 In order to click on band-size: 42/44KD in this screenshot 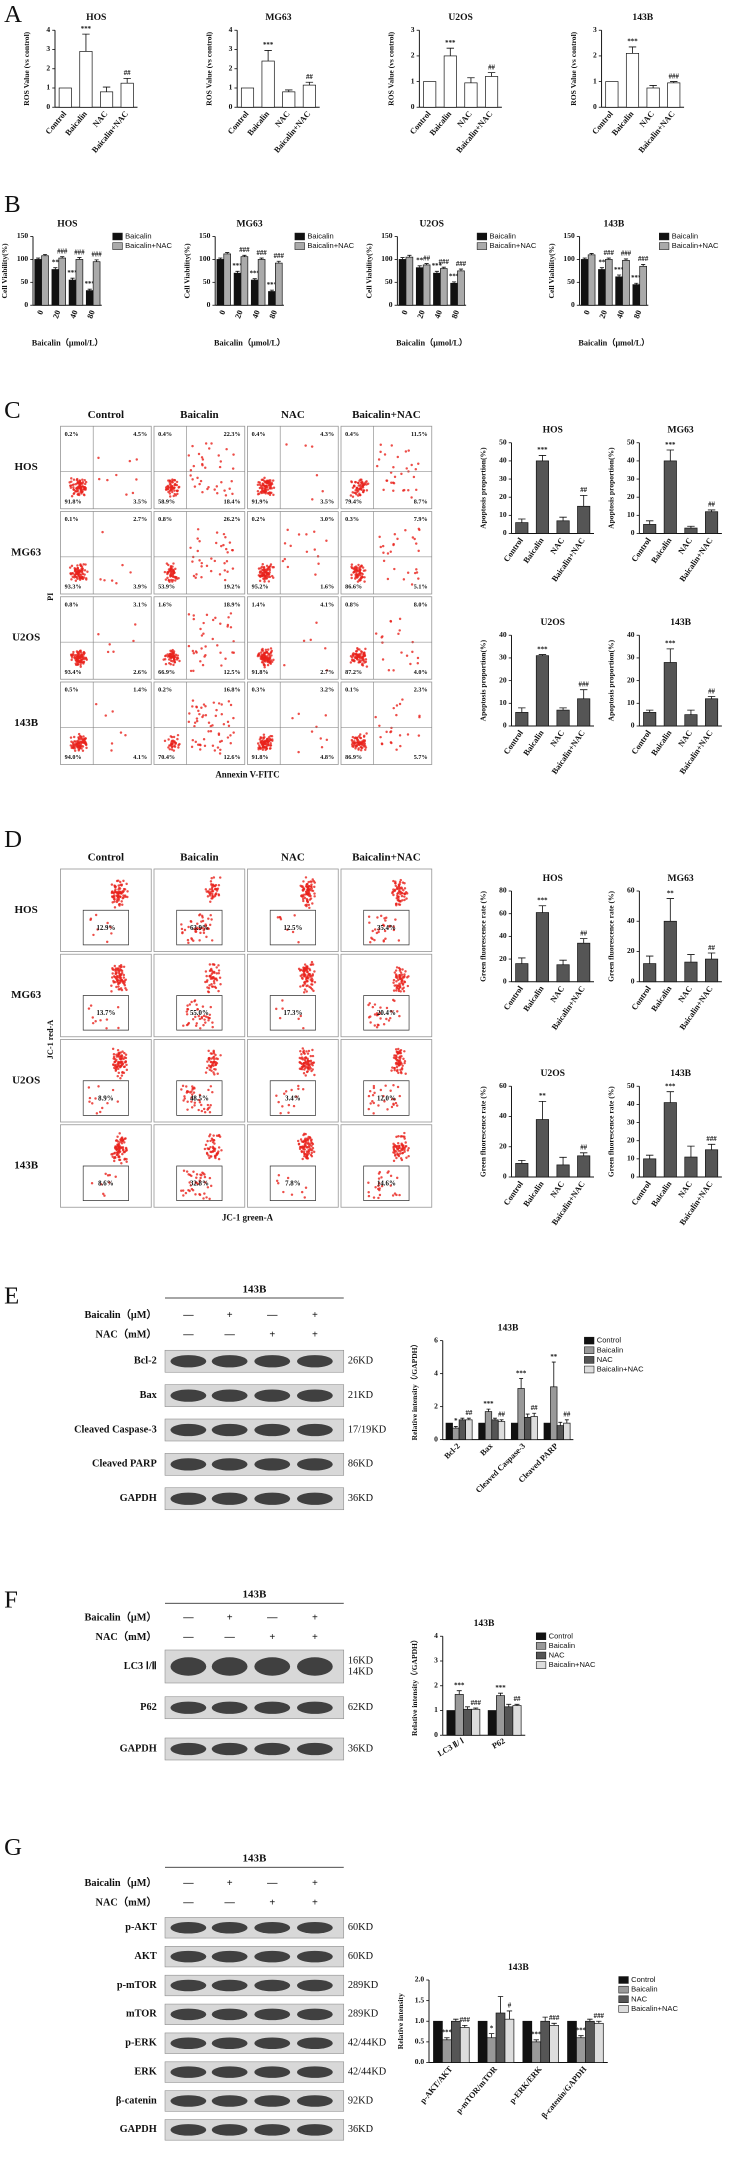, I will do `click(367, 2043)`.